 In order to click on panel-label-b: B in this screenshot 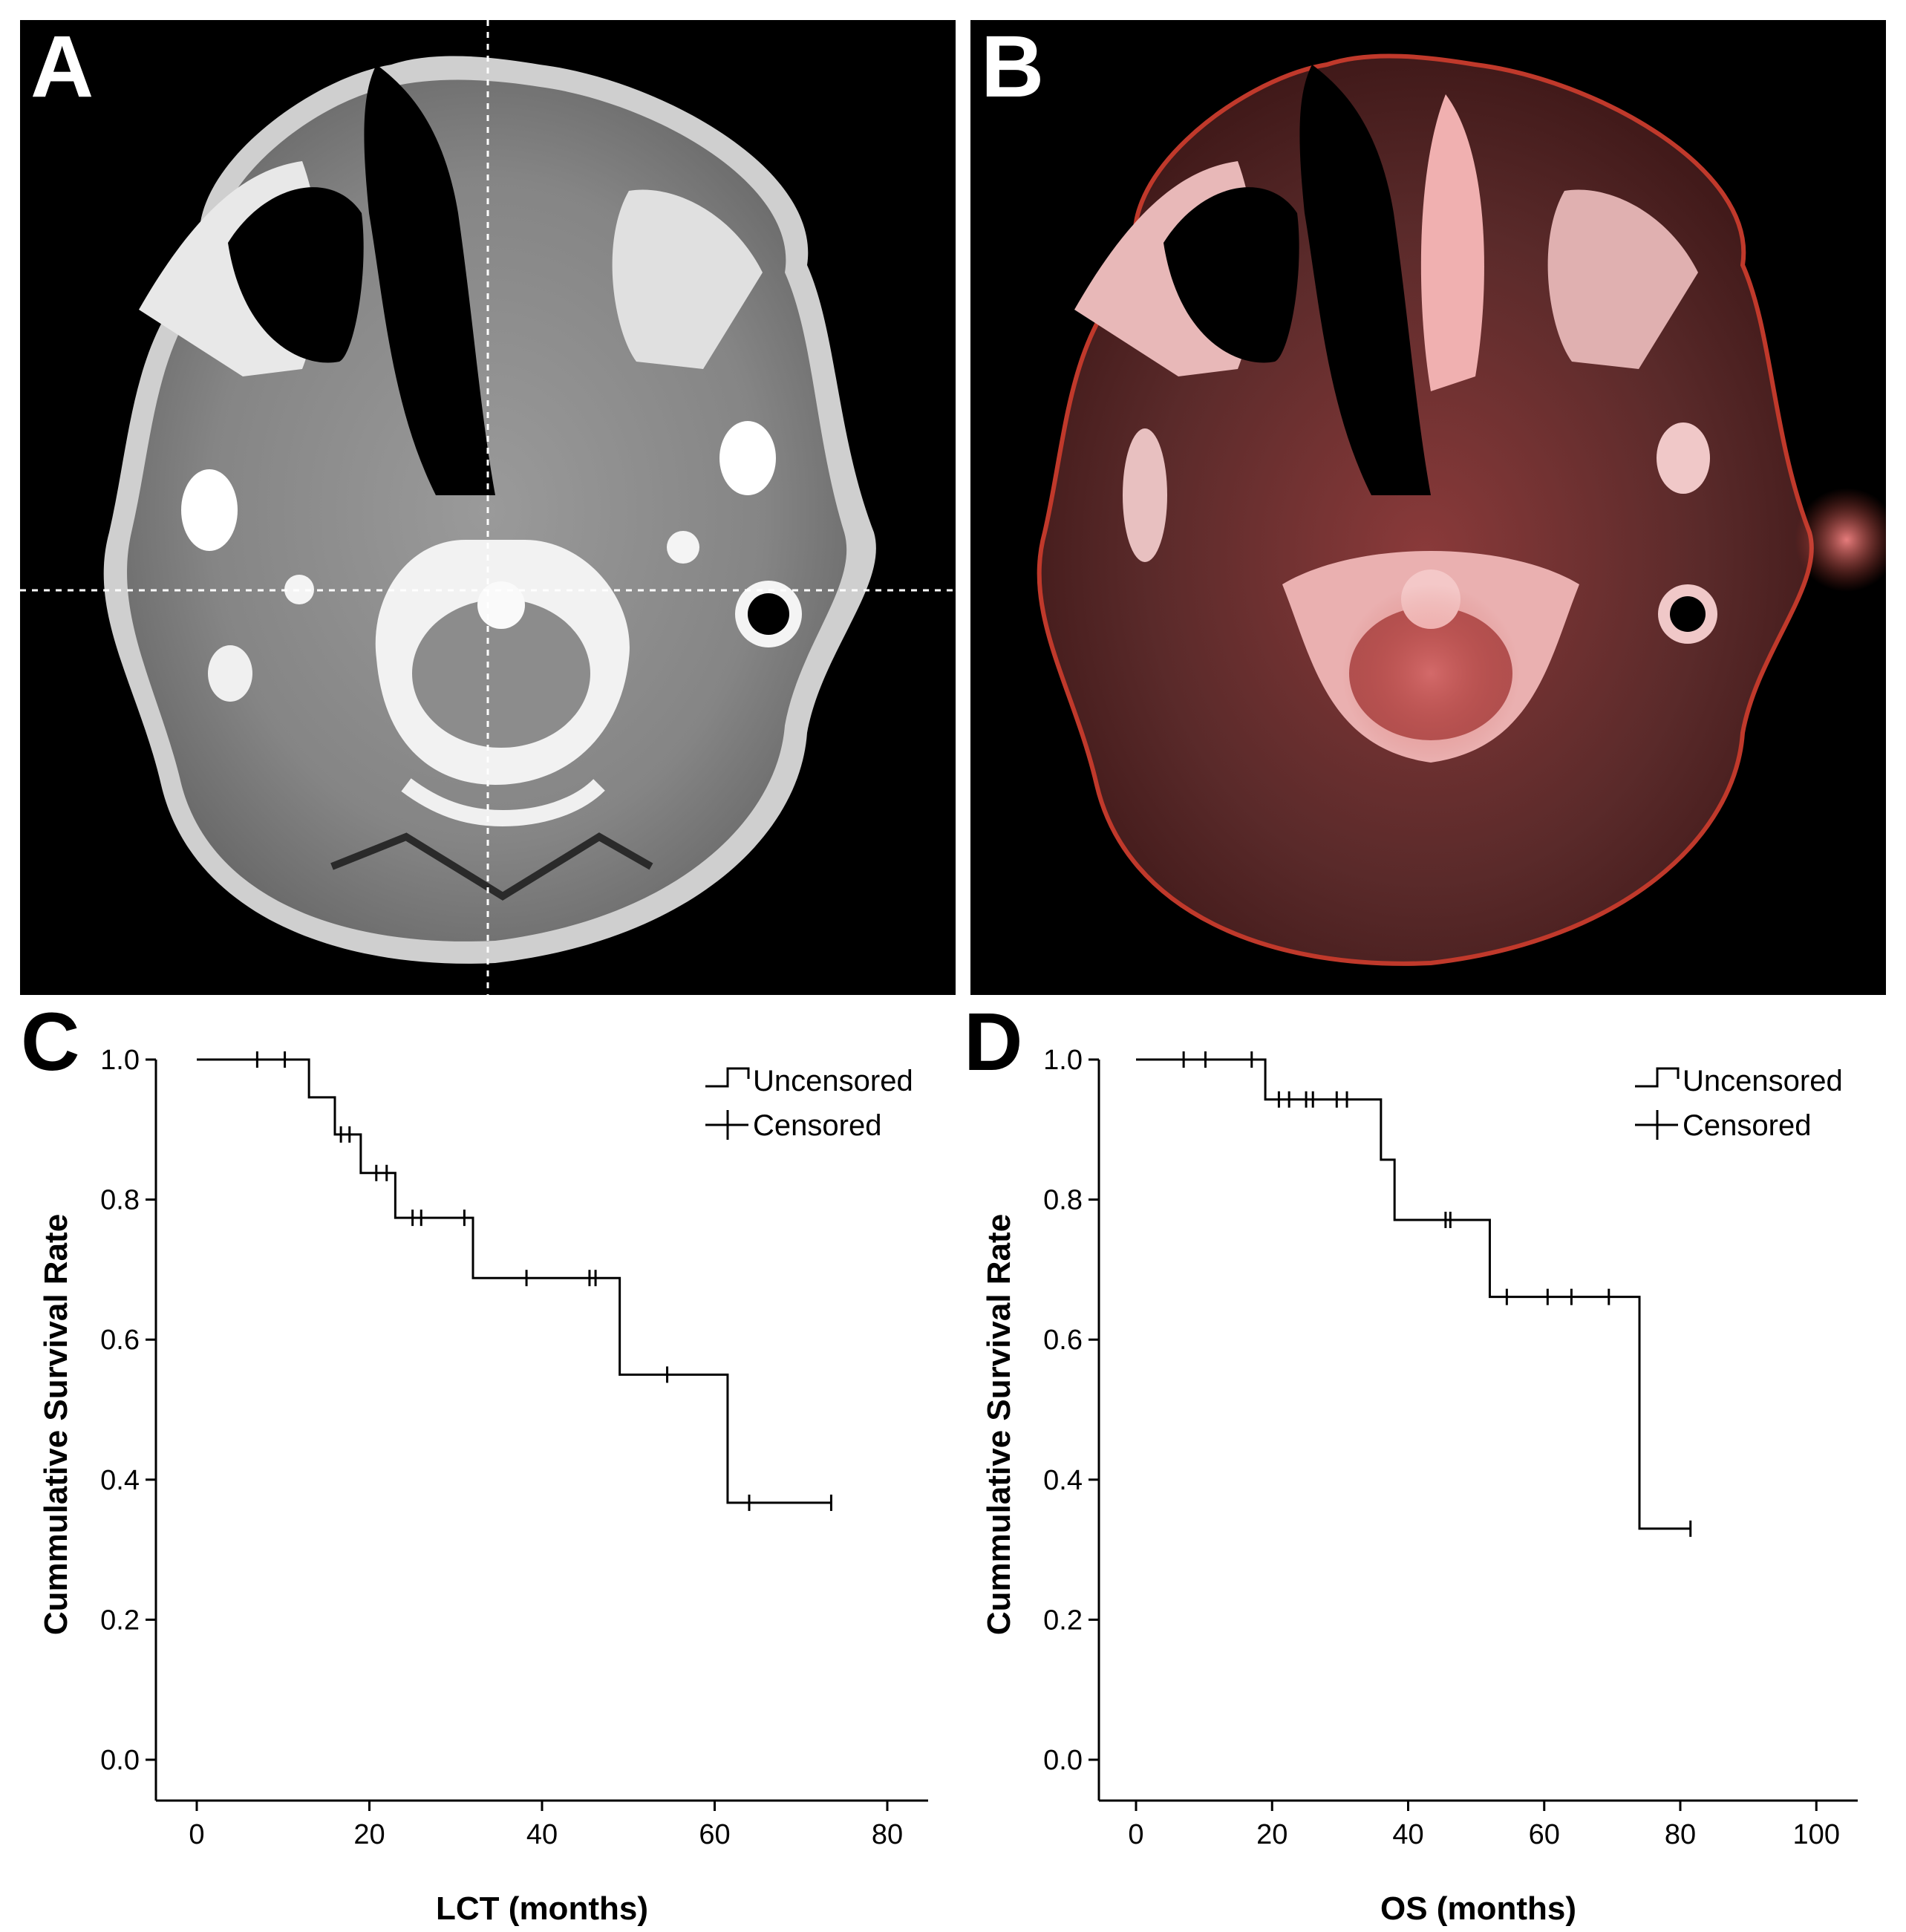, I will do `click(1013, 68)`.